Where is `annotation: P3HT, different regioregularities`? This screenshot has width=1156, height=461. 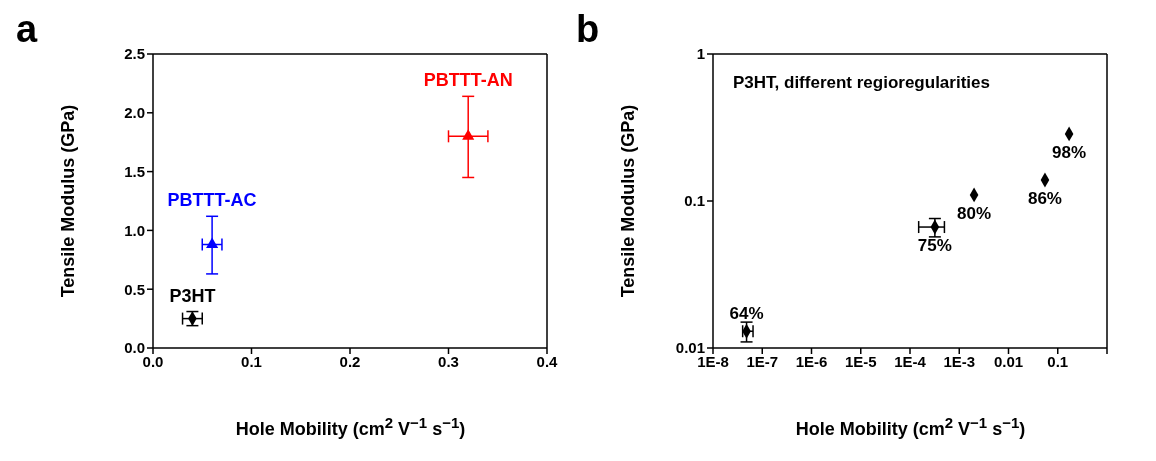 annotation: P3HT, different regioregularities is located at coordinates (861, 83).